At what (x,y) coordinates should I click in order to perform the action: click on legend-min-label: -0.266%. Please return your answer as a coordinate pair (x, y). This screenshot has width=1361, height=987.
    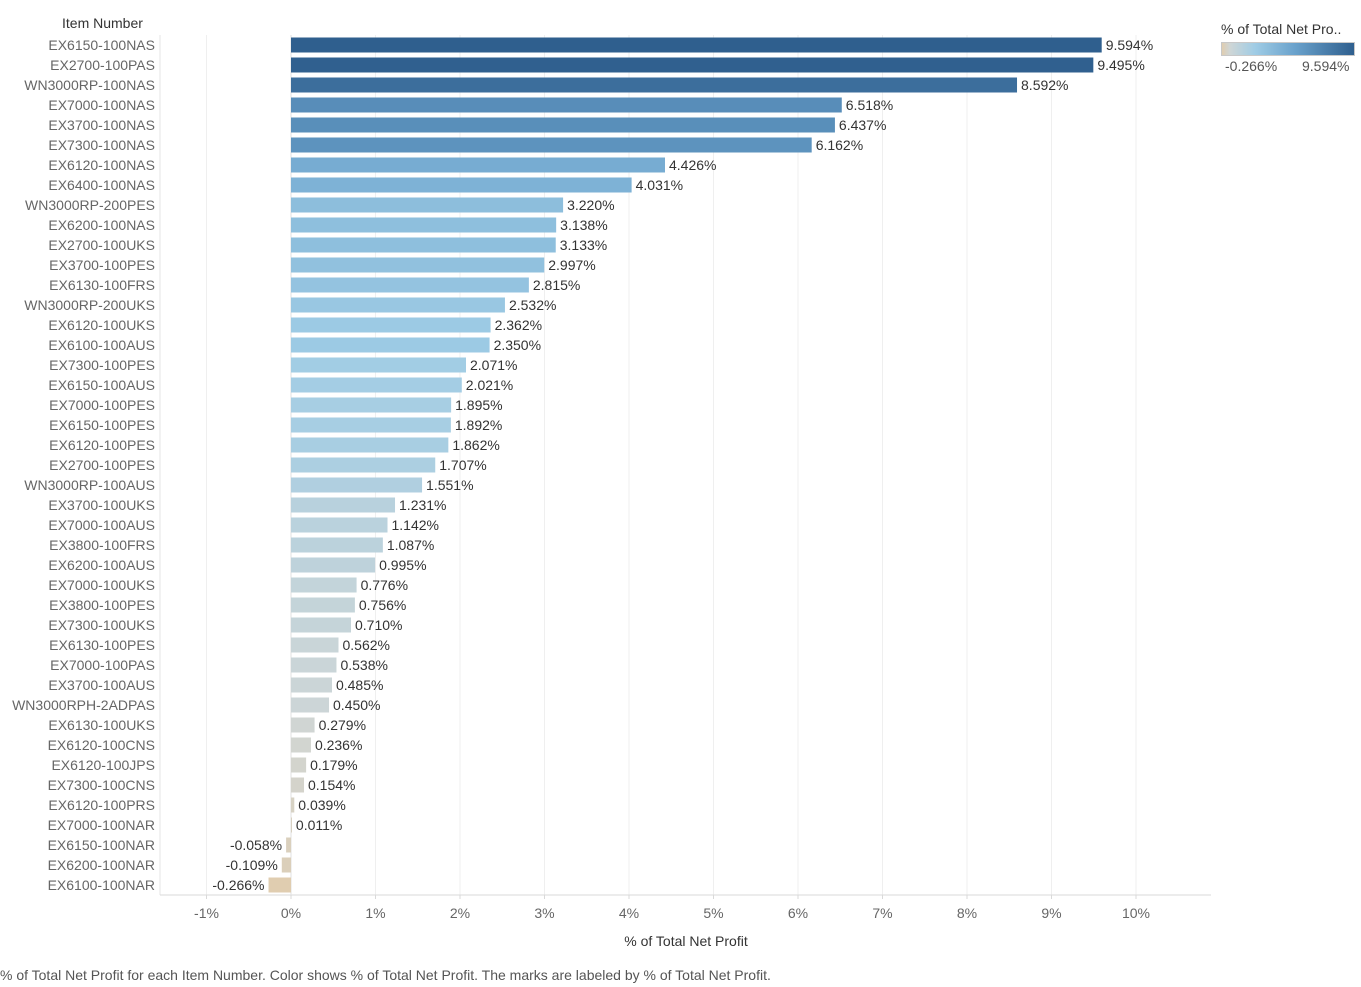
    Looking at the image, I should click on (1251, 66).